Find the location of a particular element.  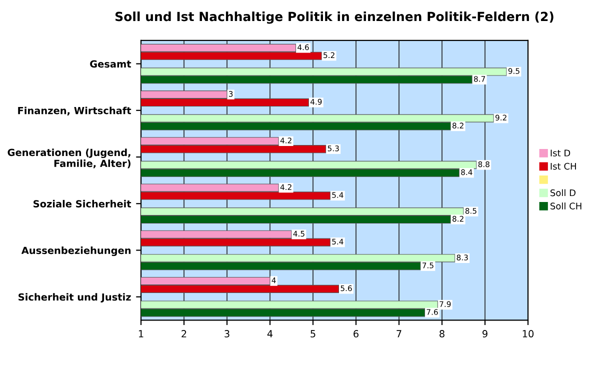

x-tick-label: 3 is located at coordinates (227, 334).